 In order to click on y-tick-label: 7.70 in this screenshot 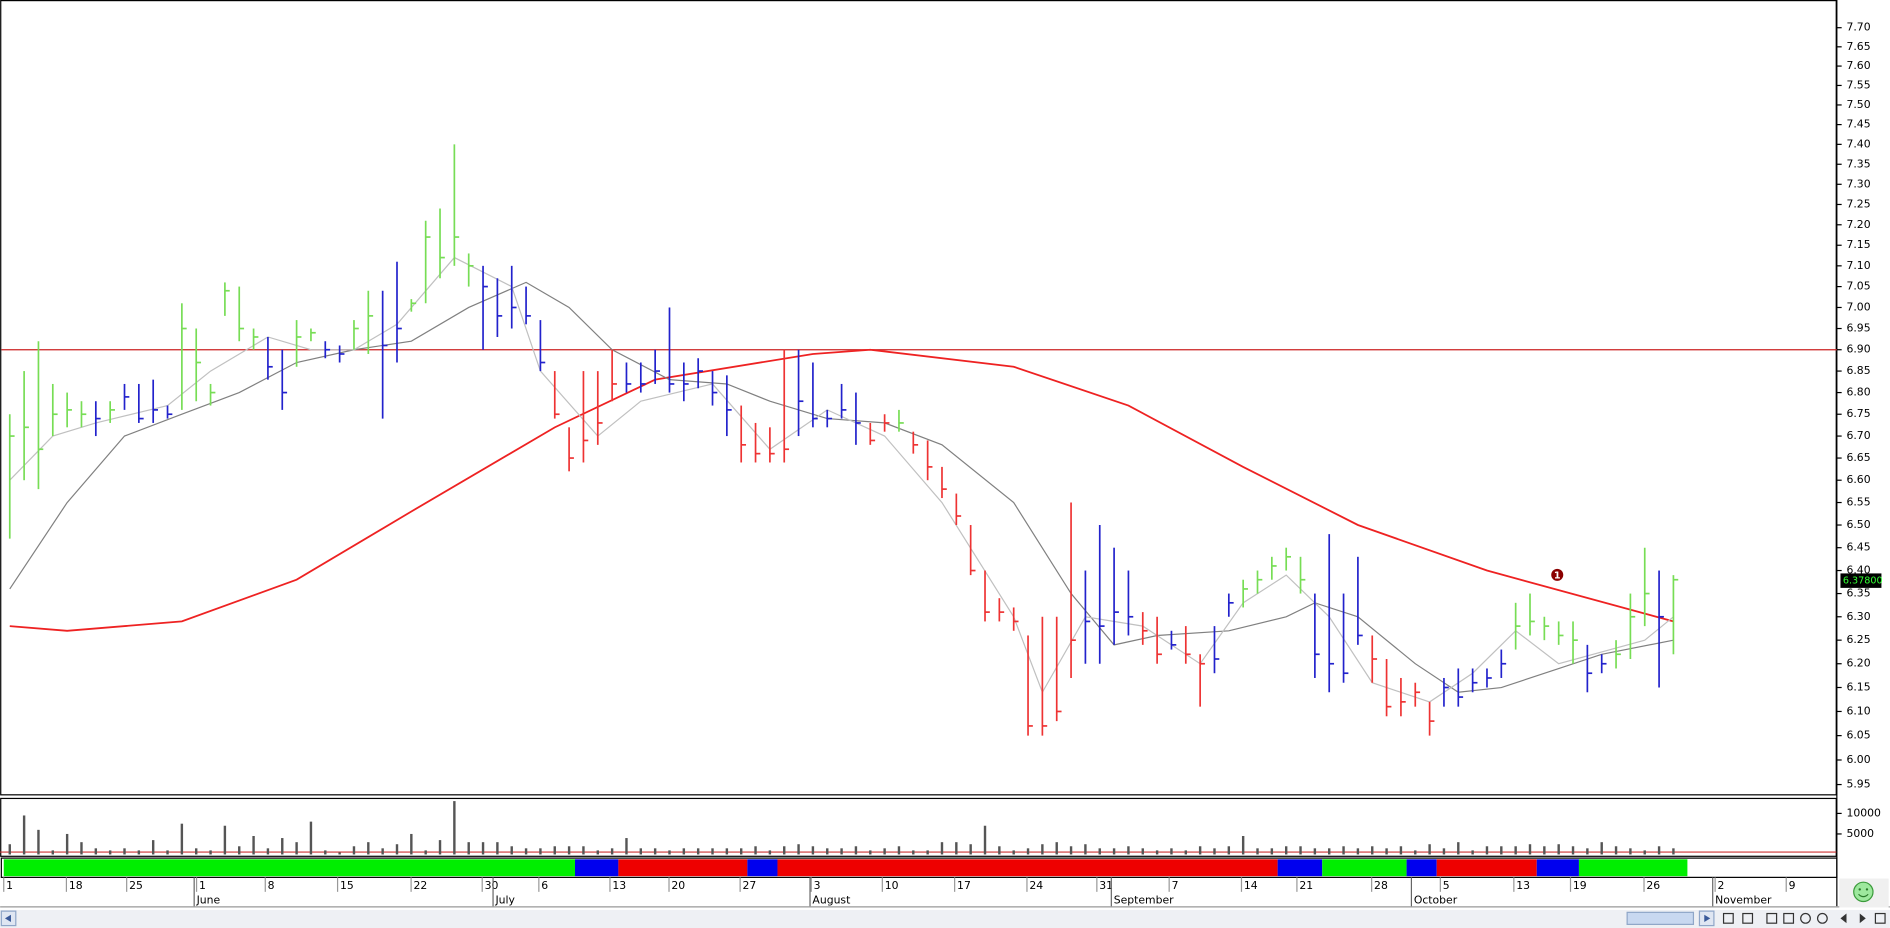, I will do `click(1858, 27)`.